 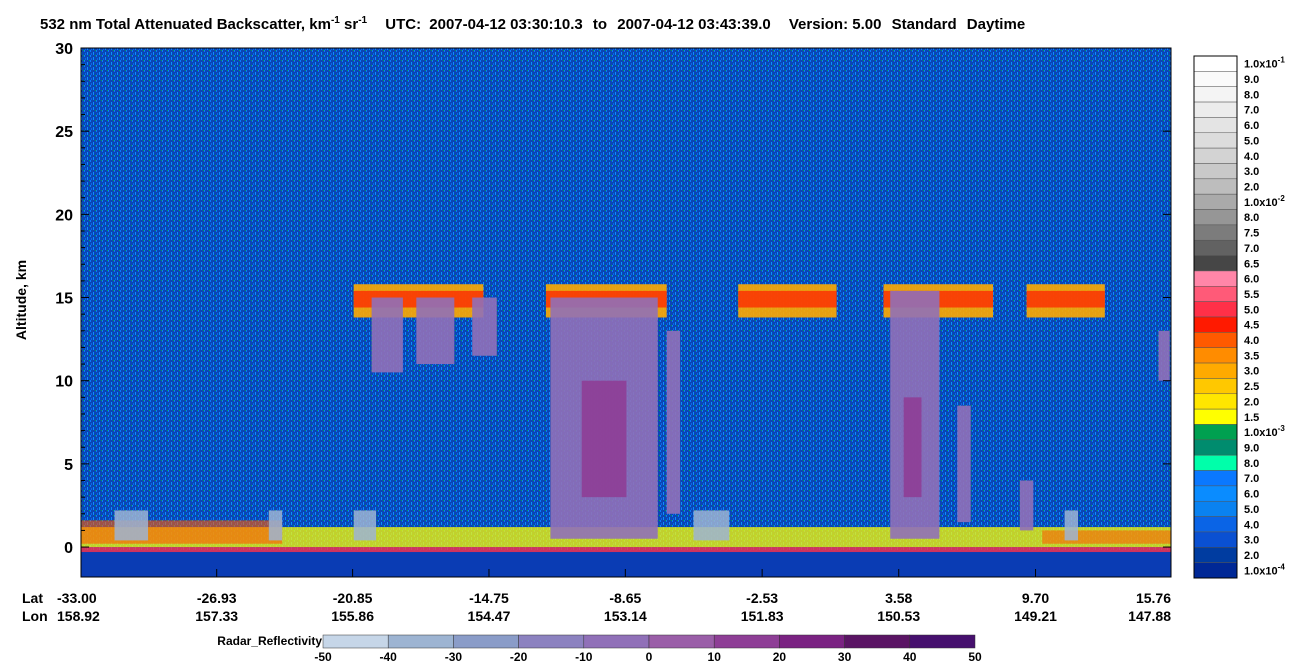 I want to click on colorbar-label: 9.0, so click(x=1251, y=449).